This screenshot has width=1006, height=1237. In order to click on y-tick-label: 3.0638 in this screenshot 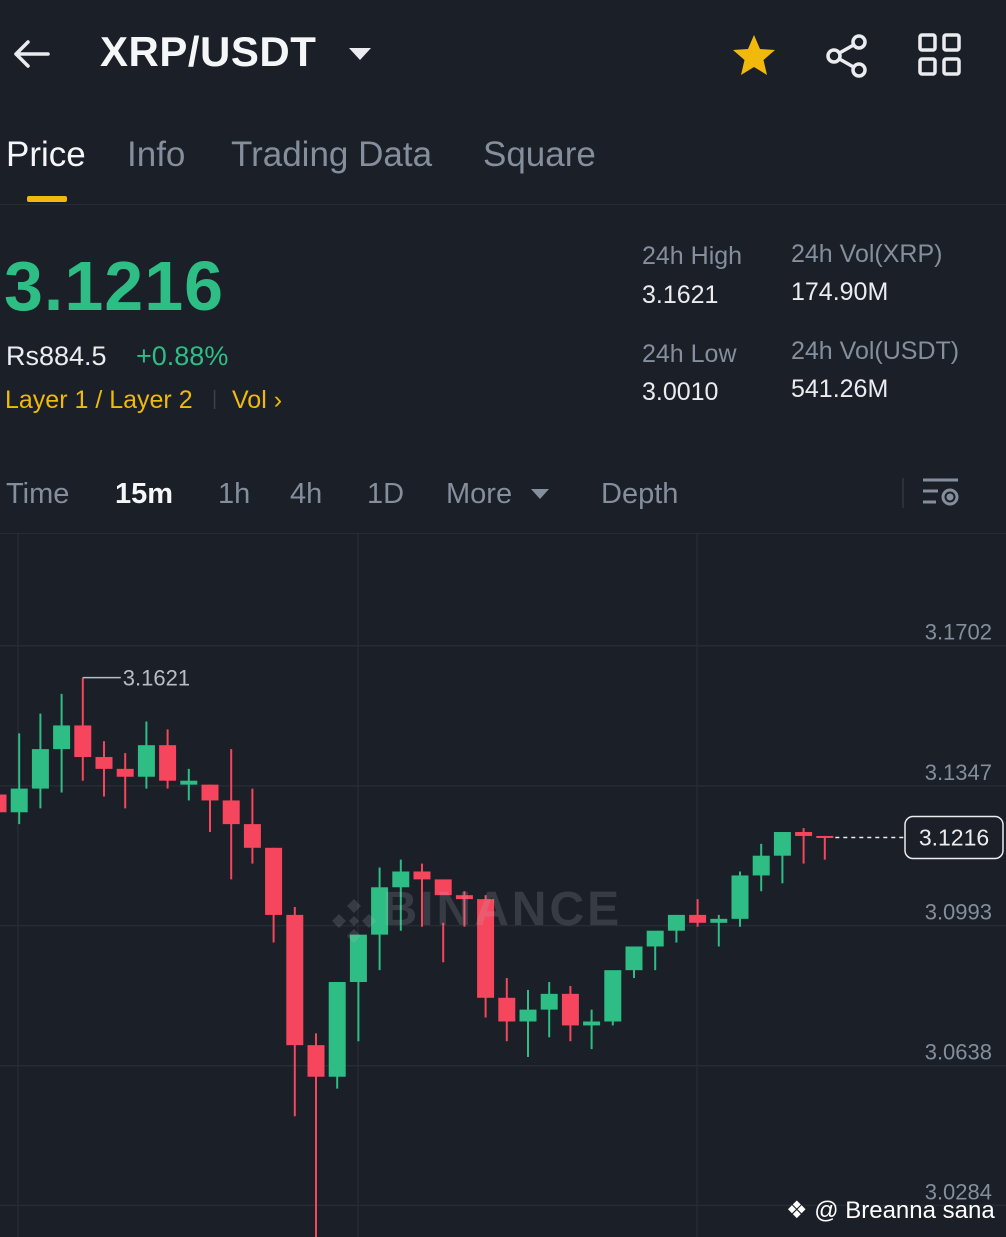, I will do `click(958, 1052)`.